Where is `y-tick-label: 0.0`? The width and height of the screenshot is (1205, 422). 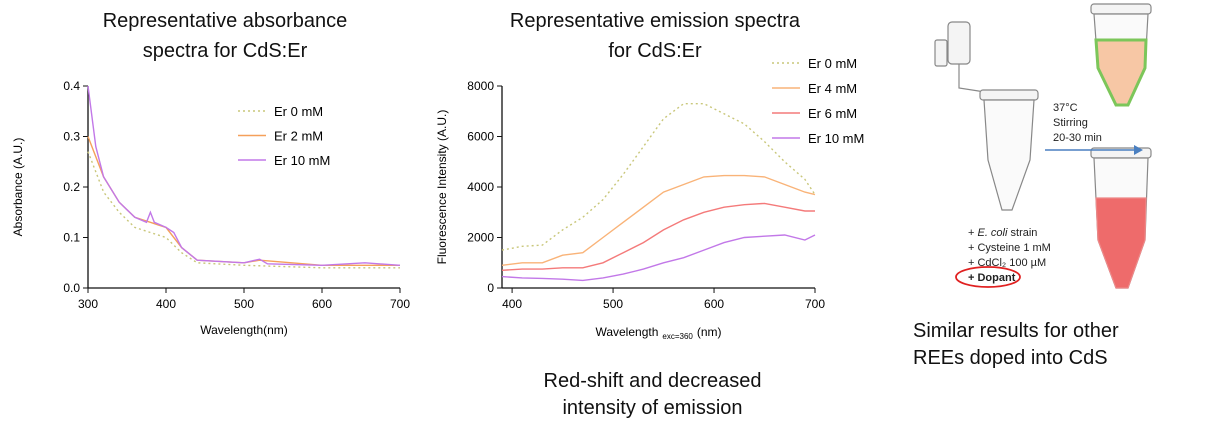 y-tick-label: 0.0 is located at coordinates (71, 288).